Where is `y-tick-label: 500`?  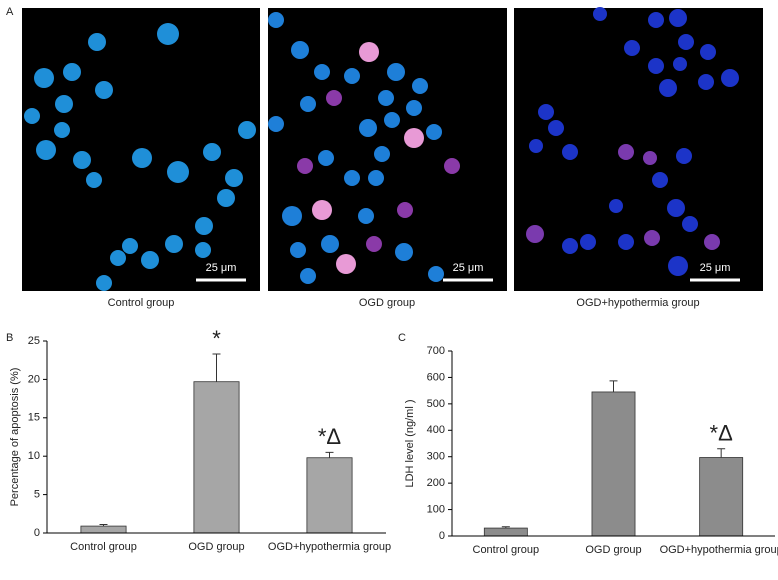 y-tick-label: 500 is located at coordinates (436, 404).